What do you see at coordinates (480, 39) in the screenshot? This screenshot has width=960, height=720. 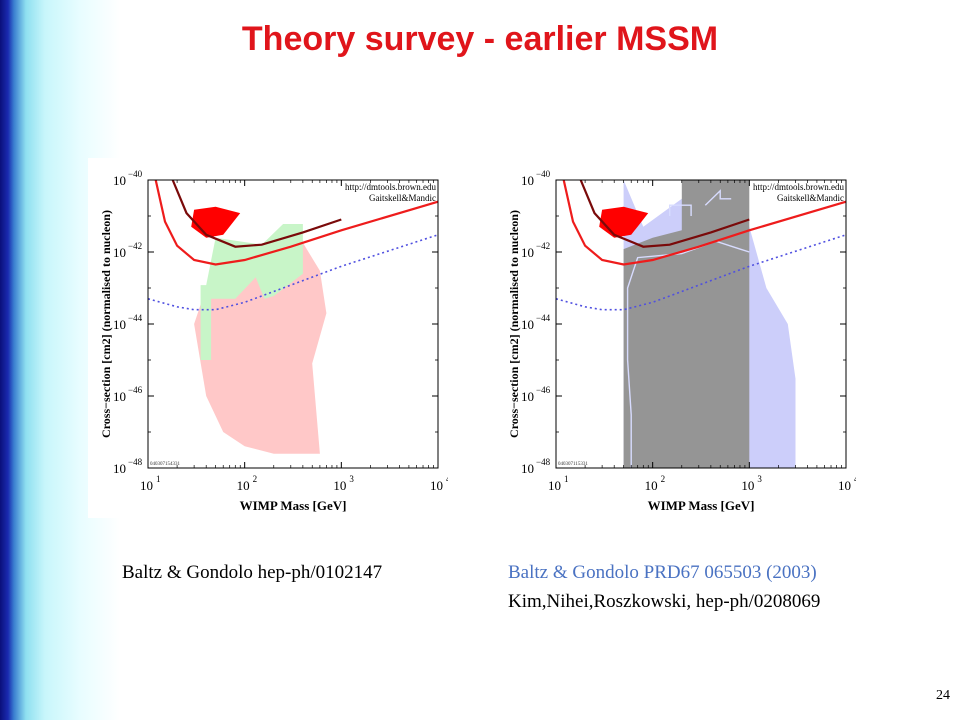 I see `slide-title: Theory survey - earlier MSSM` at bounding box center [480, 39].